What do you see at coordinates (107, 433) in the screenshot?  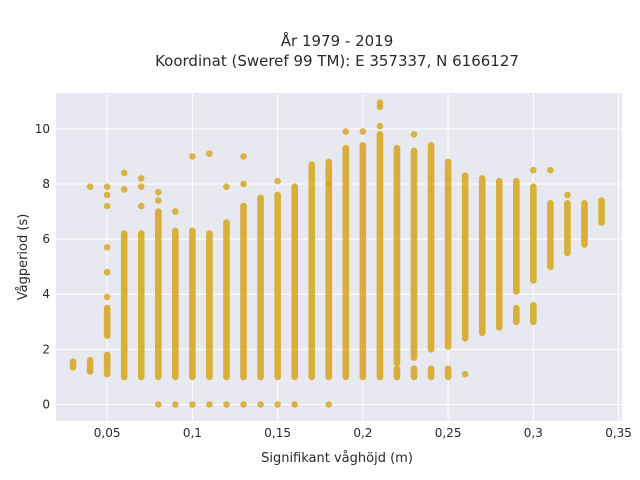 I see `x-tick-label: 0,05` at bounding box center [107, 433].